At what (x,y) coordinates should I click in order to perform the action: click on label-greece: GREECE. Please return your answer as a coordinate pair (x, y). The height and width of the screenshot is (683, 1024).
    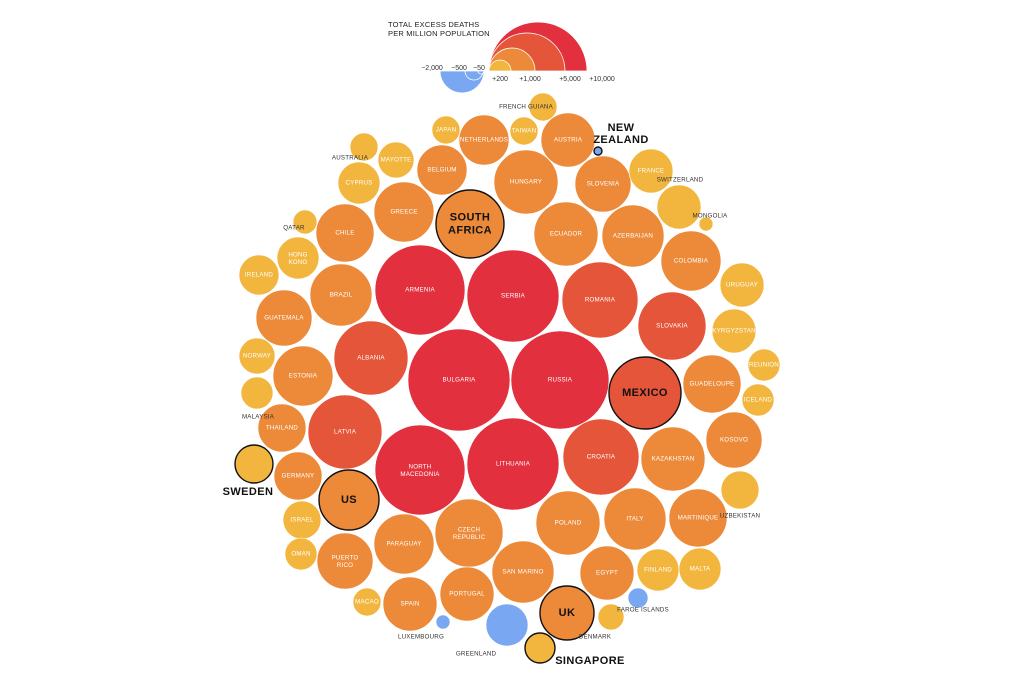
    Looking at the image, I should click on (403, 212).